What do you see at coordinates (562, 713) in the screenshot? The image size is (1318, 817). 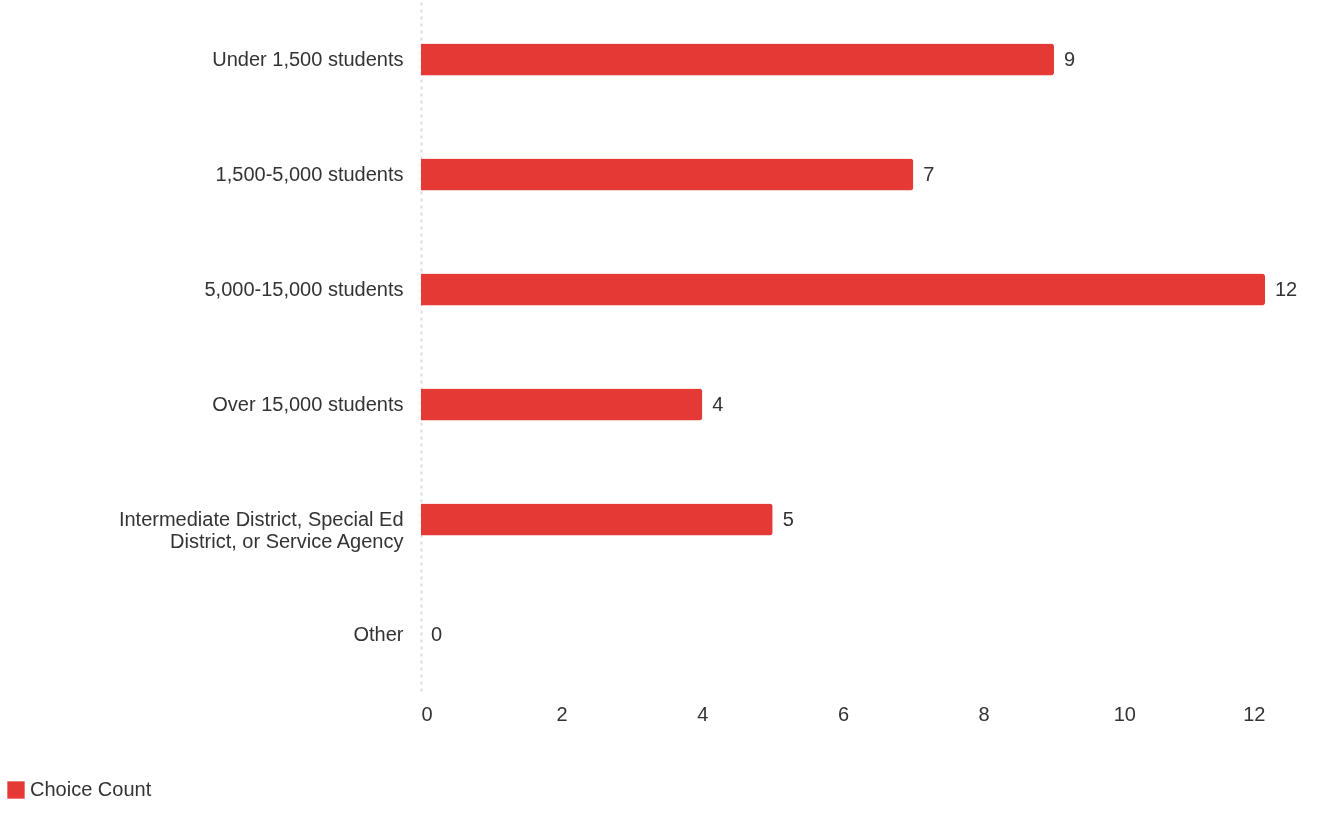 I see `x-tick-label: 2` at bounding box center [562, 713].